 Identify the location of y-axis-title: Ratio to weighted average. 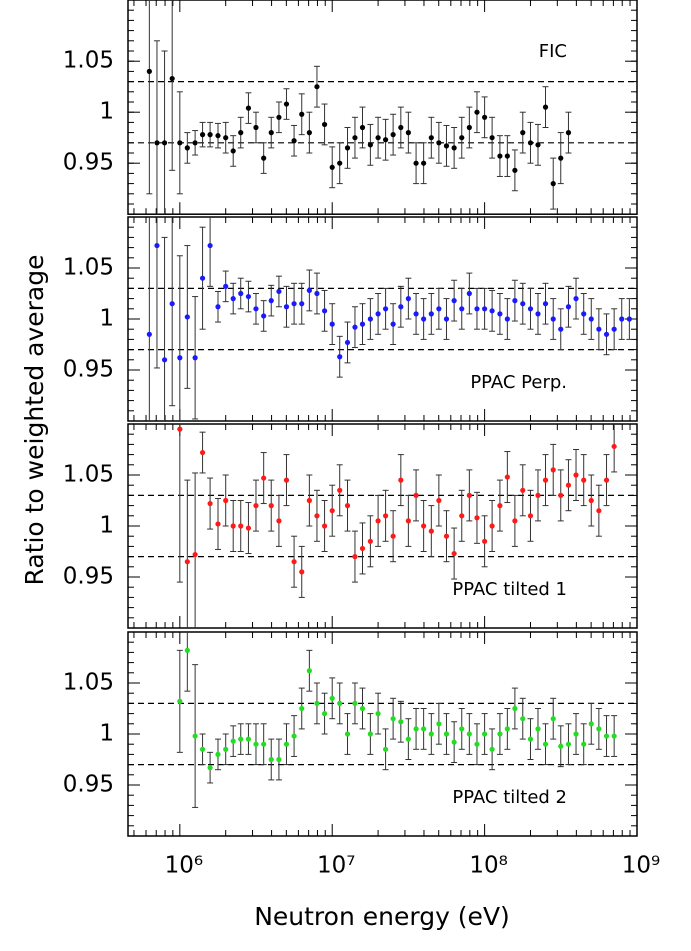
(34, 419).